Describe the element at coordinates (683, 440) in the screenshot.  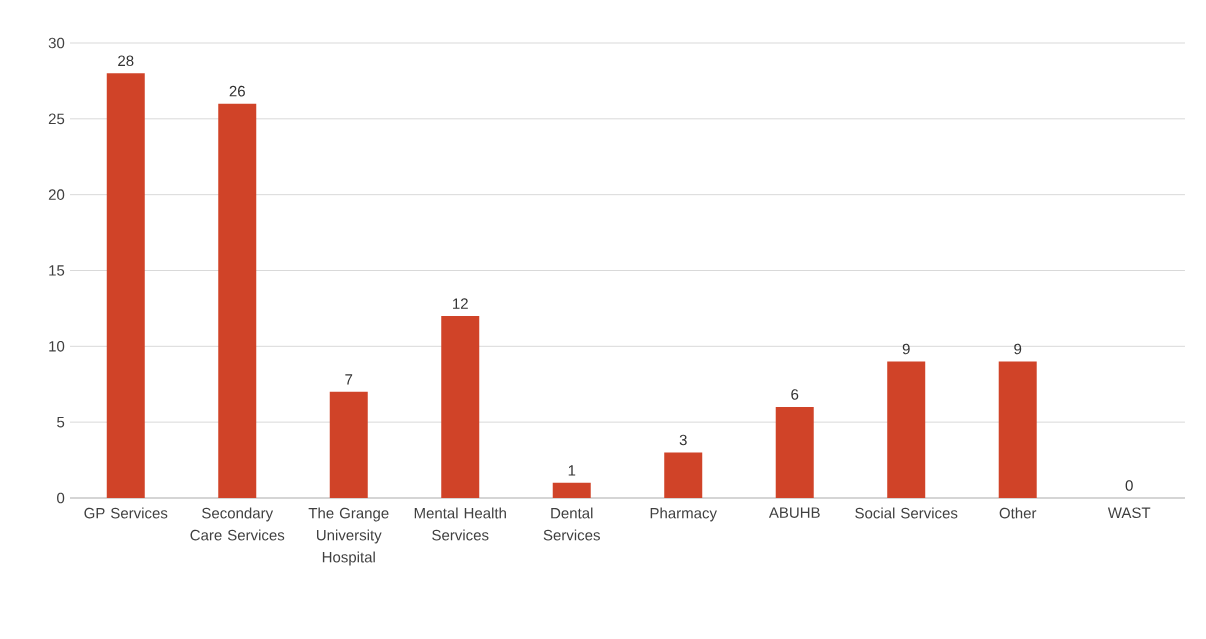
I see `data-label: 3` at that location.